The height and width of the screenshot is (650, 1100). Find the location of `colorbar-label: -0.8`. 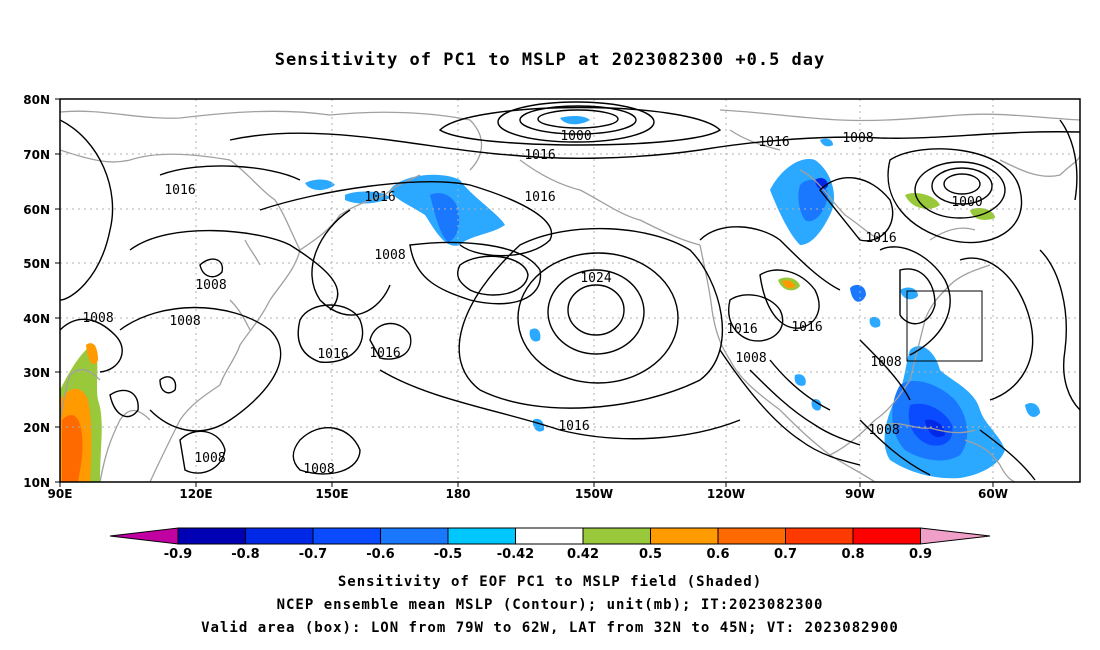

colorbar-label: -0.8 is located at coordinates (245, 554).